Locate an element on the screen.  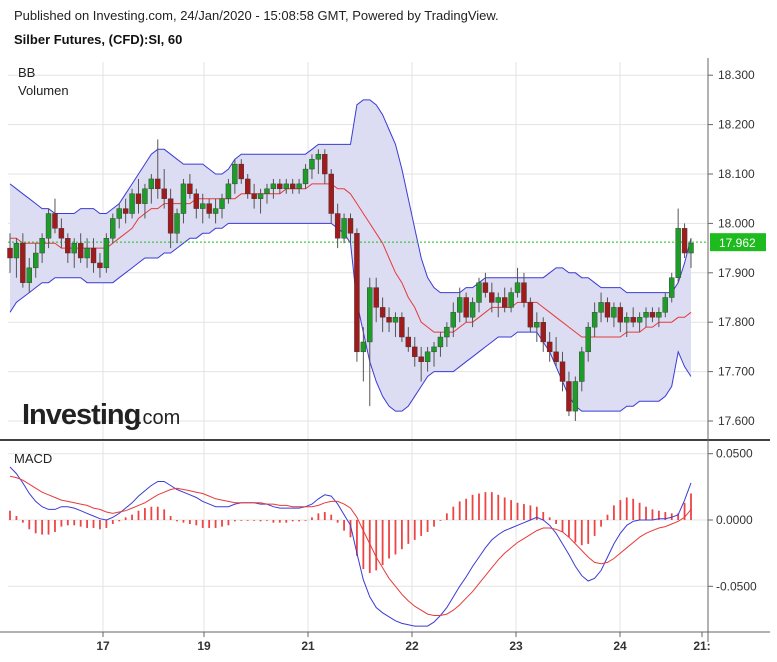
logo-suffix: .com is located at coordinates (158, 418).